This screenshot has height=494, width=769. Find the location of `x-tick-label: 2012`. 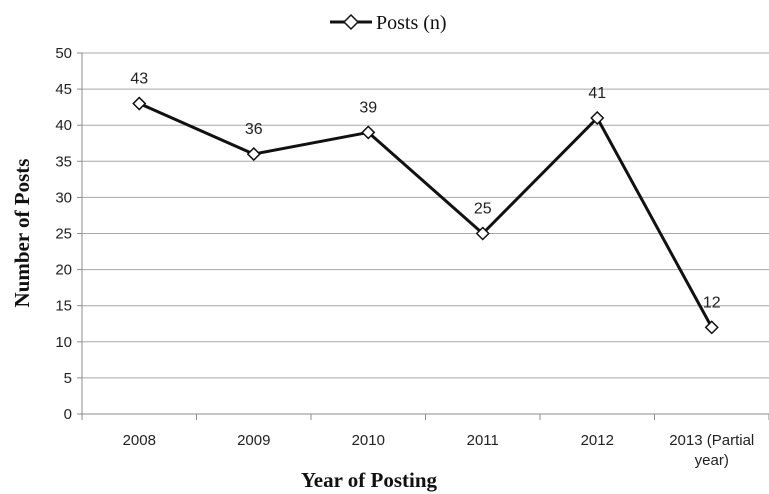

x-tick-label: 2012 is located at coordinates (597, 440).